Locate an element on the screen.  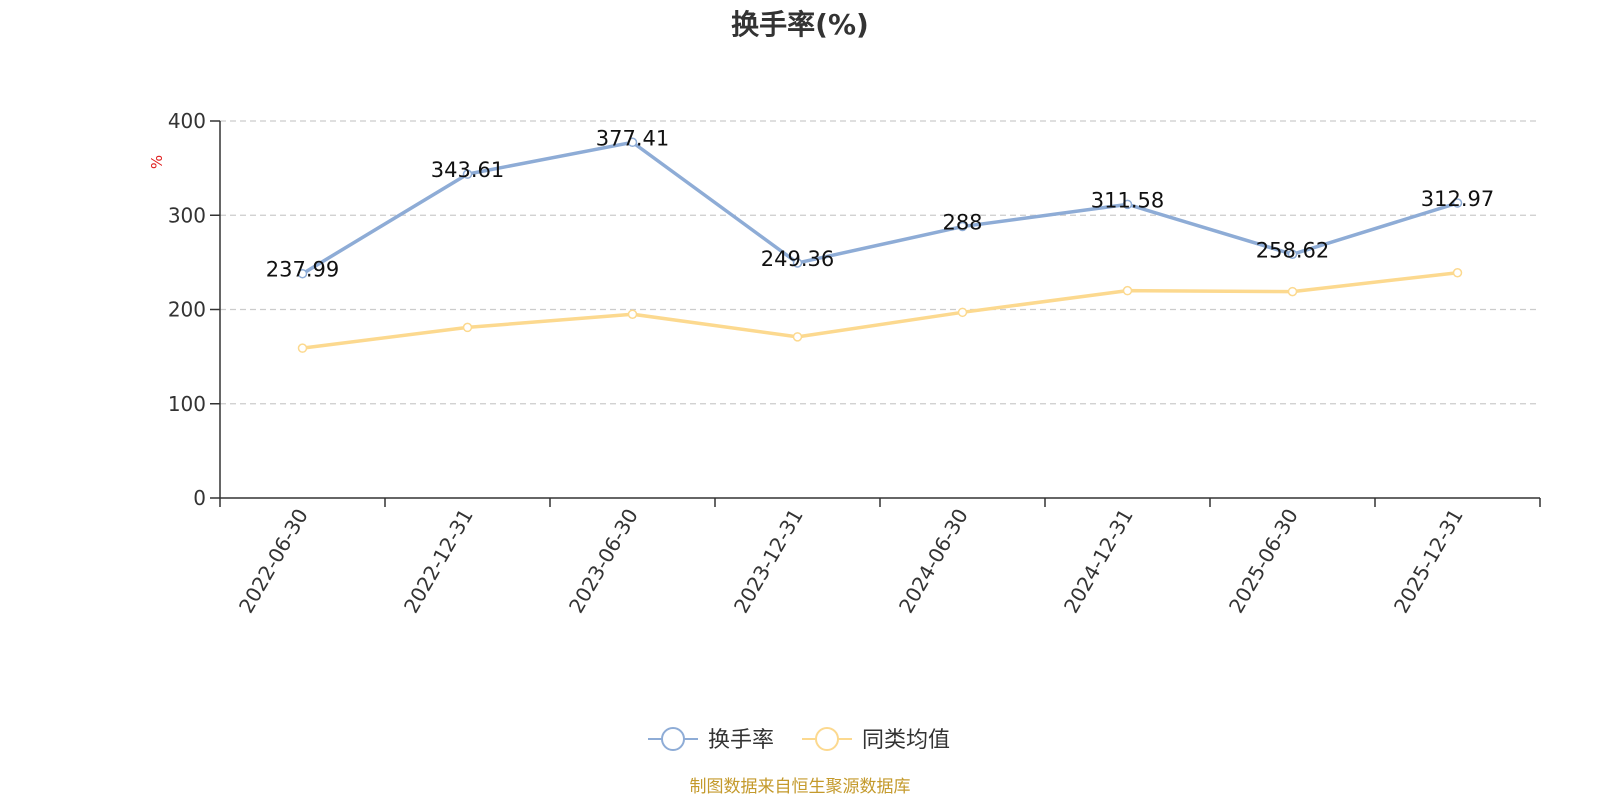
data-label: 249.36 is located at coordinates (797, 259).